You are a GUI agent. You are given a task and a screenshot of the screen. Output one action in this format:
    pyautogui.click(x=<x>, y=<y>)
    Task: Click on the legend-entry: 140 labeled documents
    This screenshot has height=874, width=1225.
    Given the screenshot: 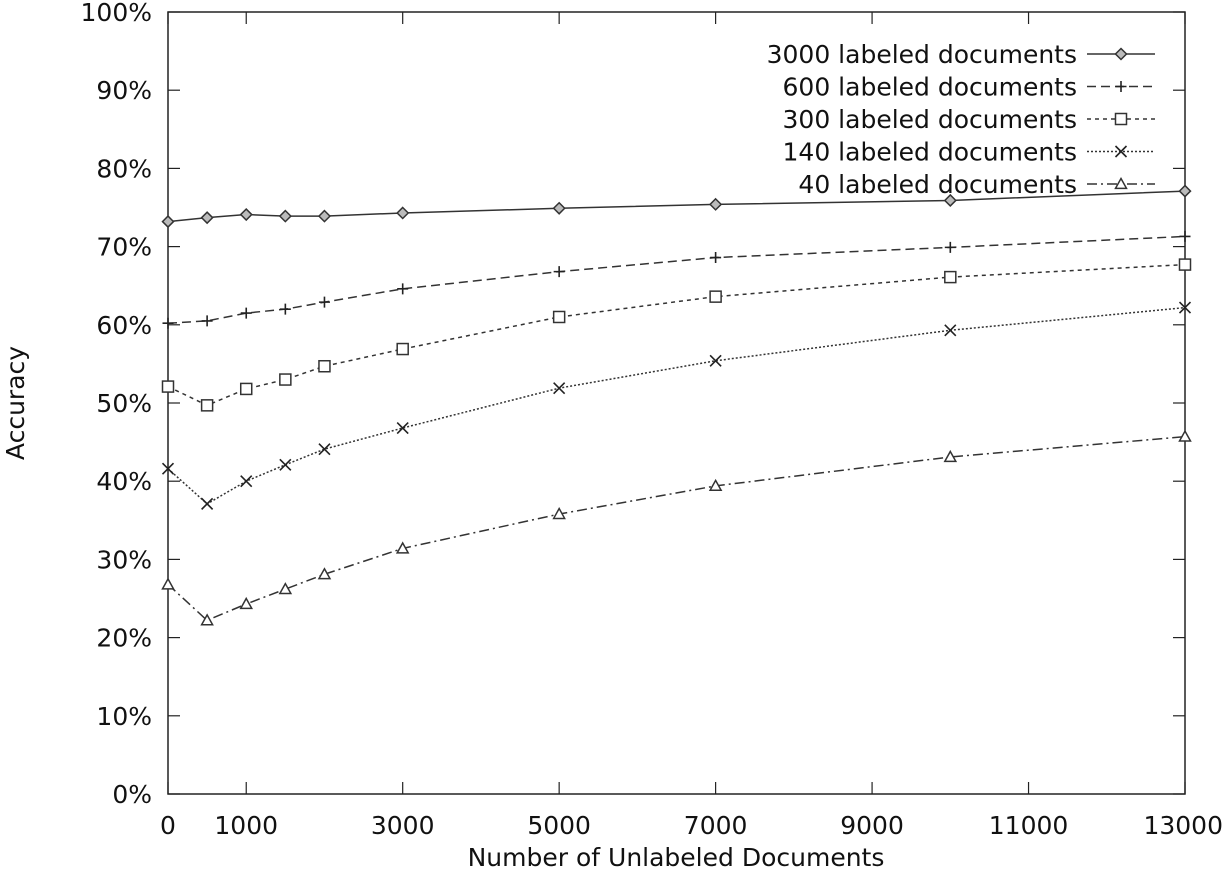 What is the action you would take?
    pyautogui.click(x=969, y=152)
    